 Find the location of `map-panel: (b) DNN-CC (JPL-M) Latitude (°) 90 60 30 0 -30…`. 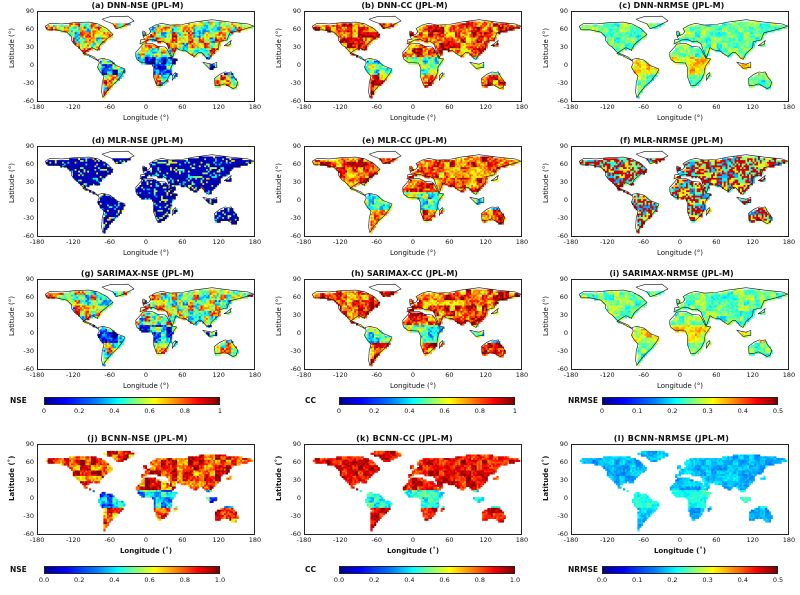

map-panel: (b) DNN-CC (JPL-M) Latitude (°) 90 60 30 0 -30… is located at coordinates (399, 66).